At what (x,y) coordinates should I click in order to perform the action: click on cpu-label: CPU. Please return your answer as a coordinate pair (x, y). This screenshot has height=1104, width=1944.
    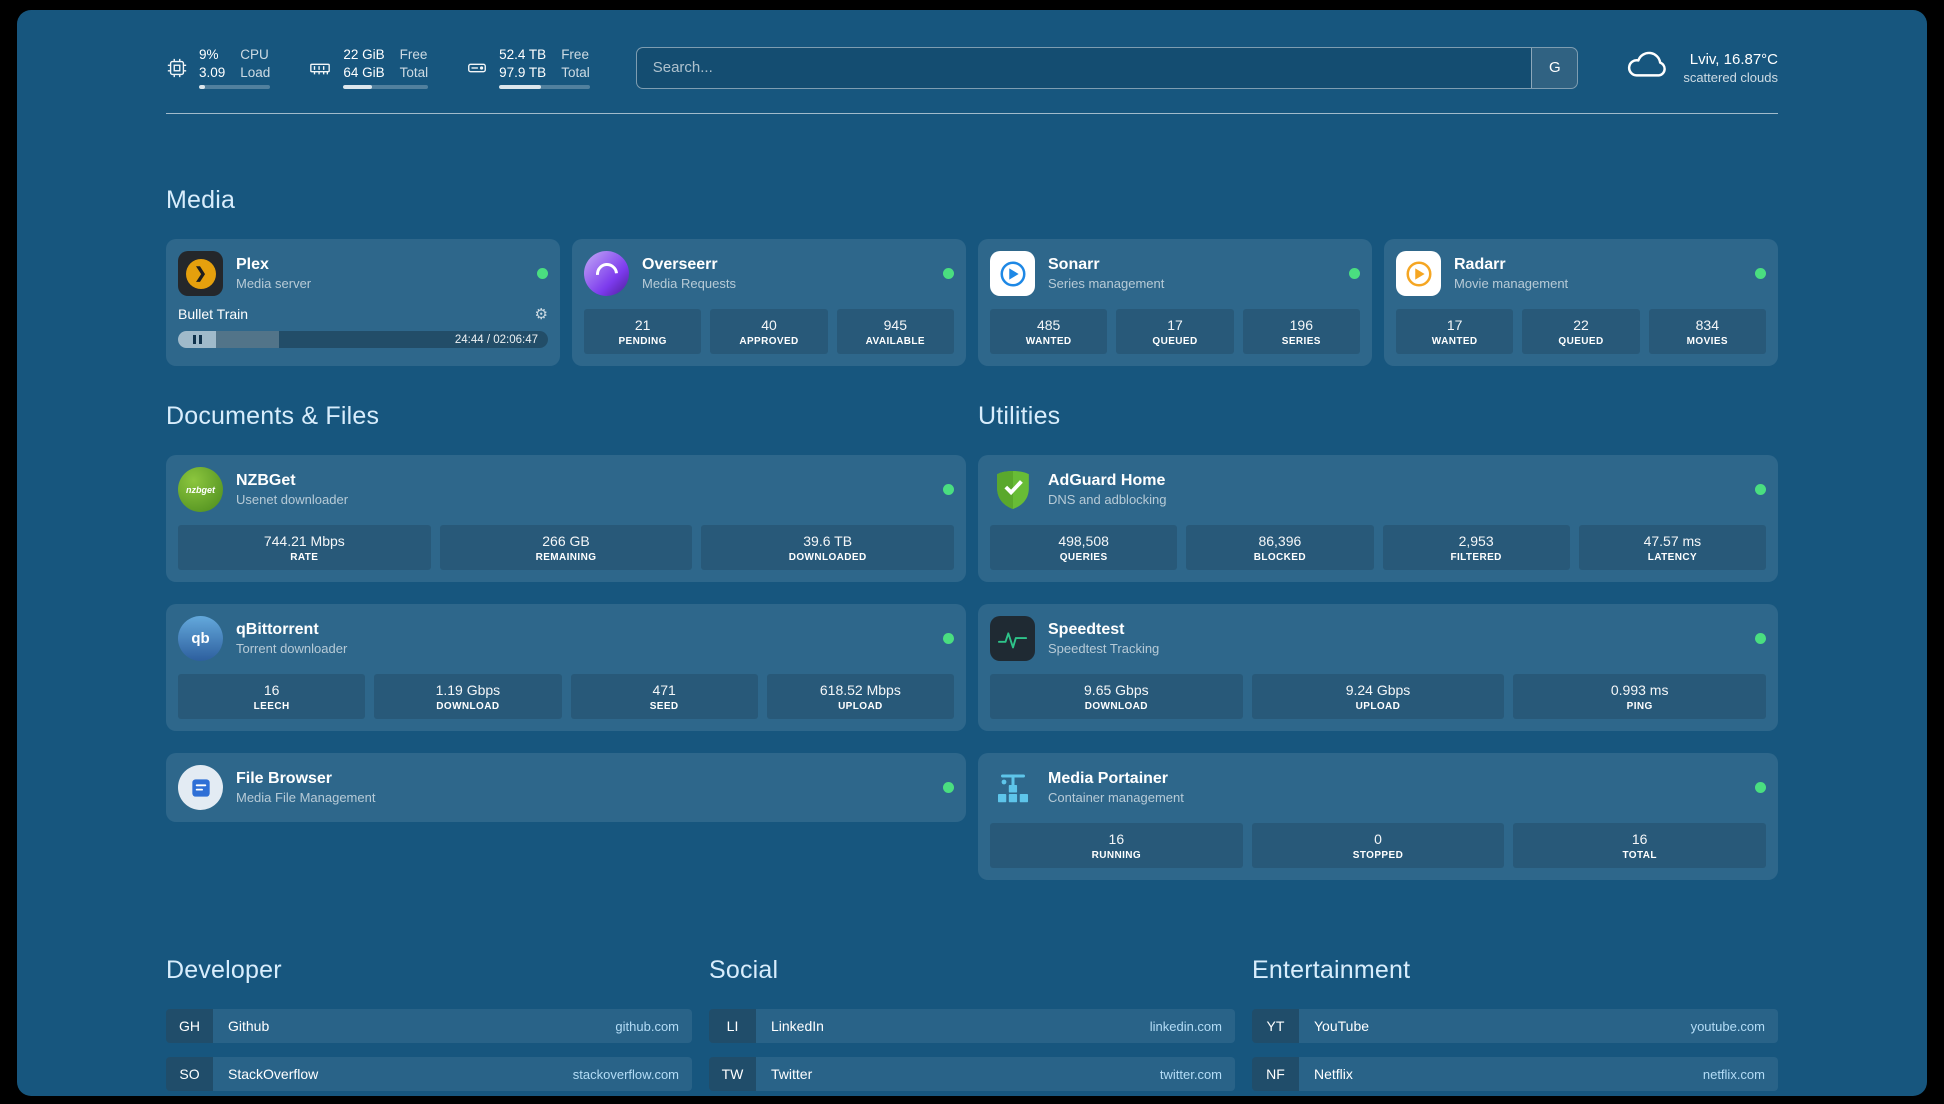
    Looking at the image, I should click on (254, 54).